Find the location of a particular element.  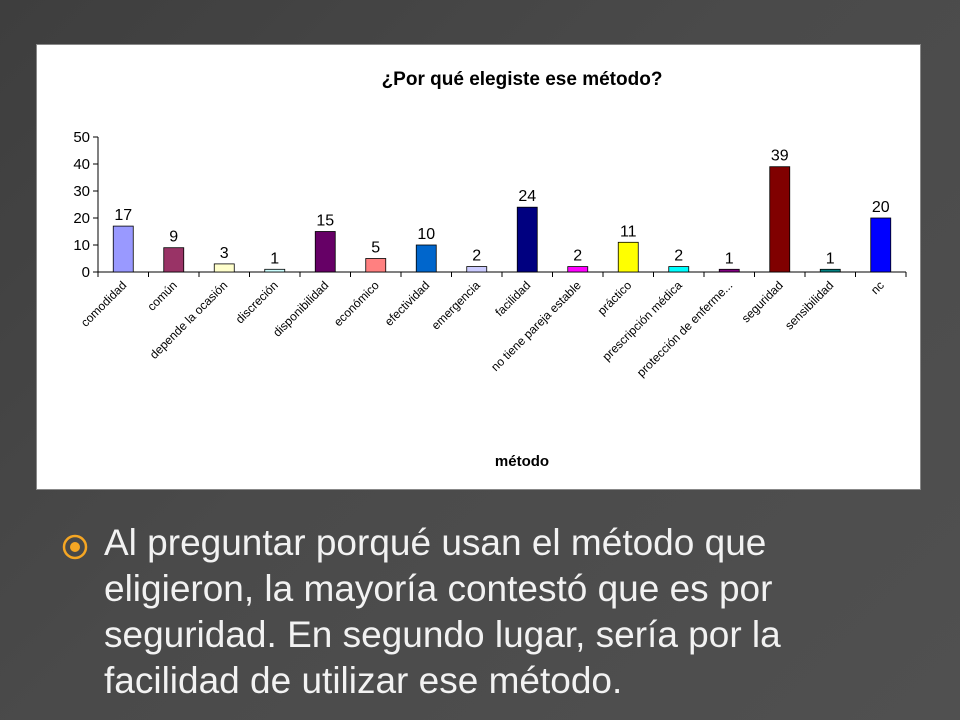

data-label-12: 1 is located at coordinates (729, 258).